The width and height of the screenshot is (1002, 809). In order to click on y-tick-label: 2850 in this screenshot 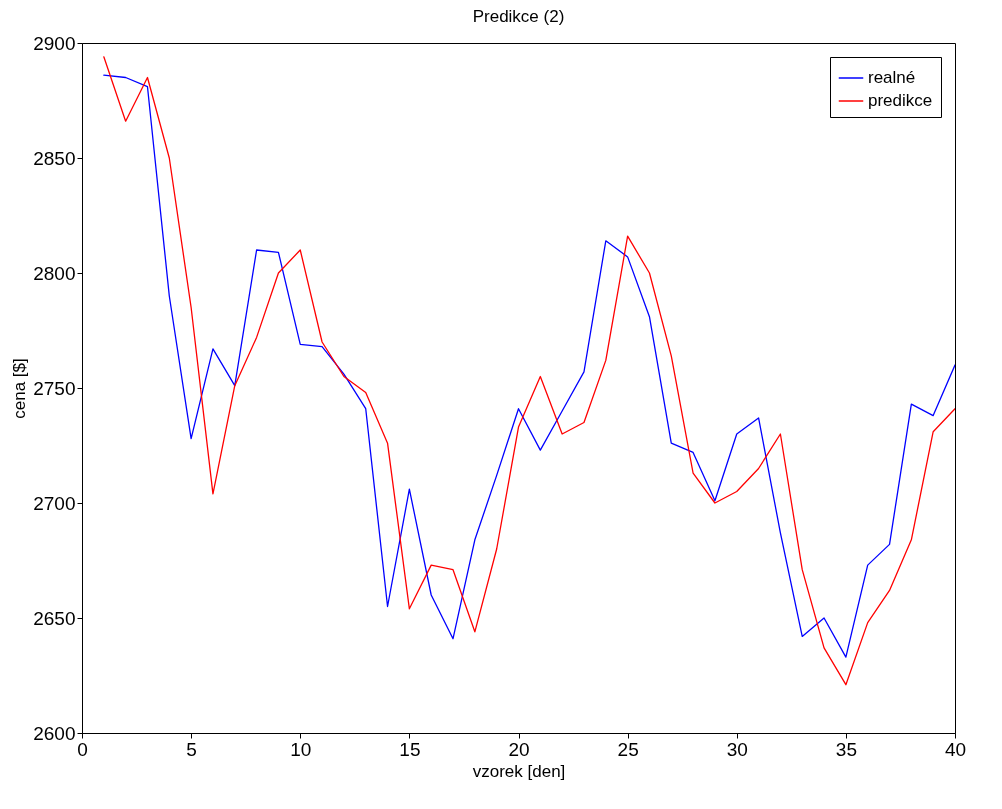, I will do `click(54, 158)`.